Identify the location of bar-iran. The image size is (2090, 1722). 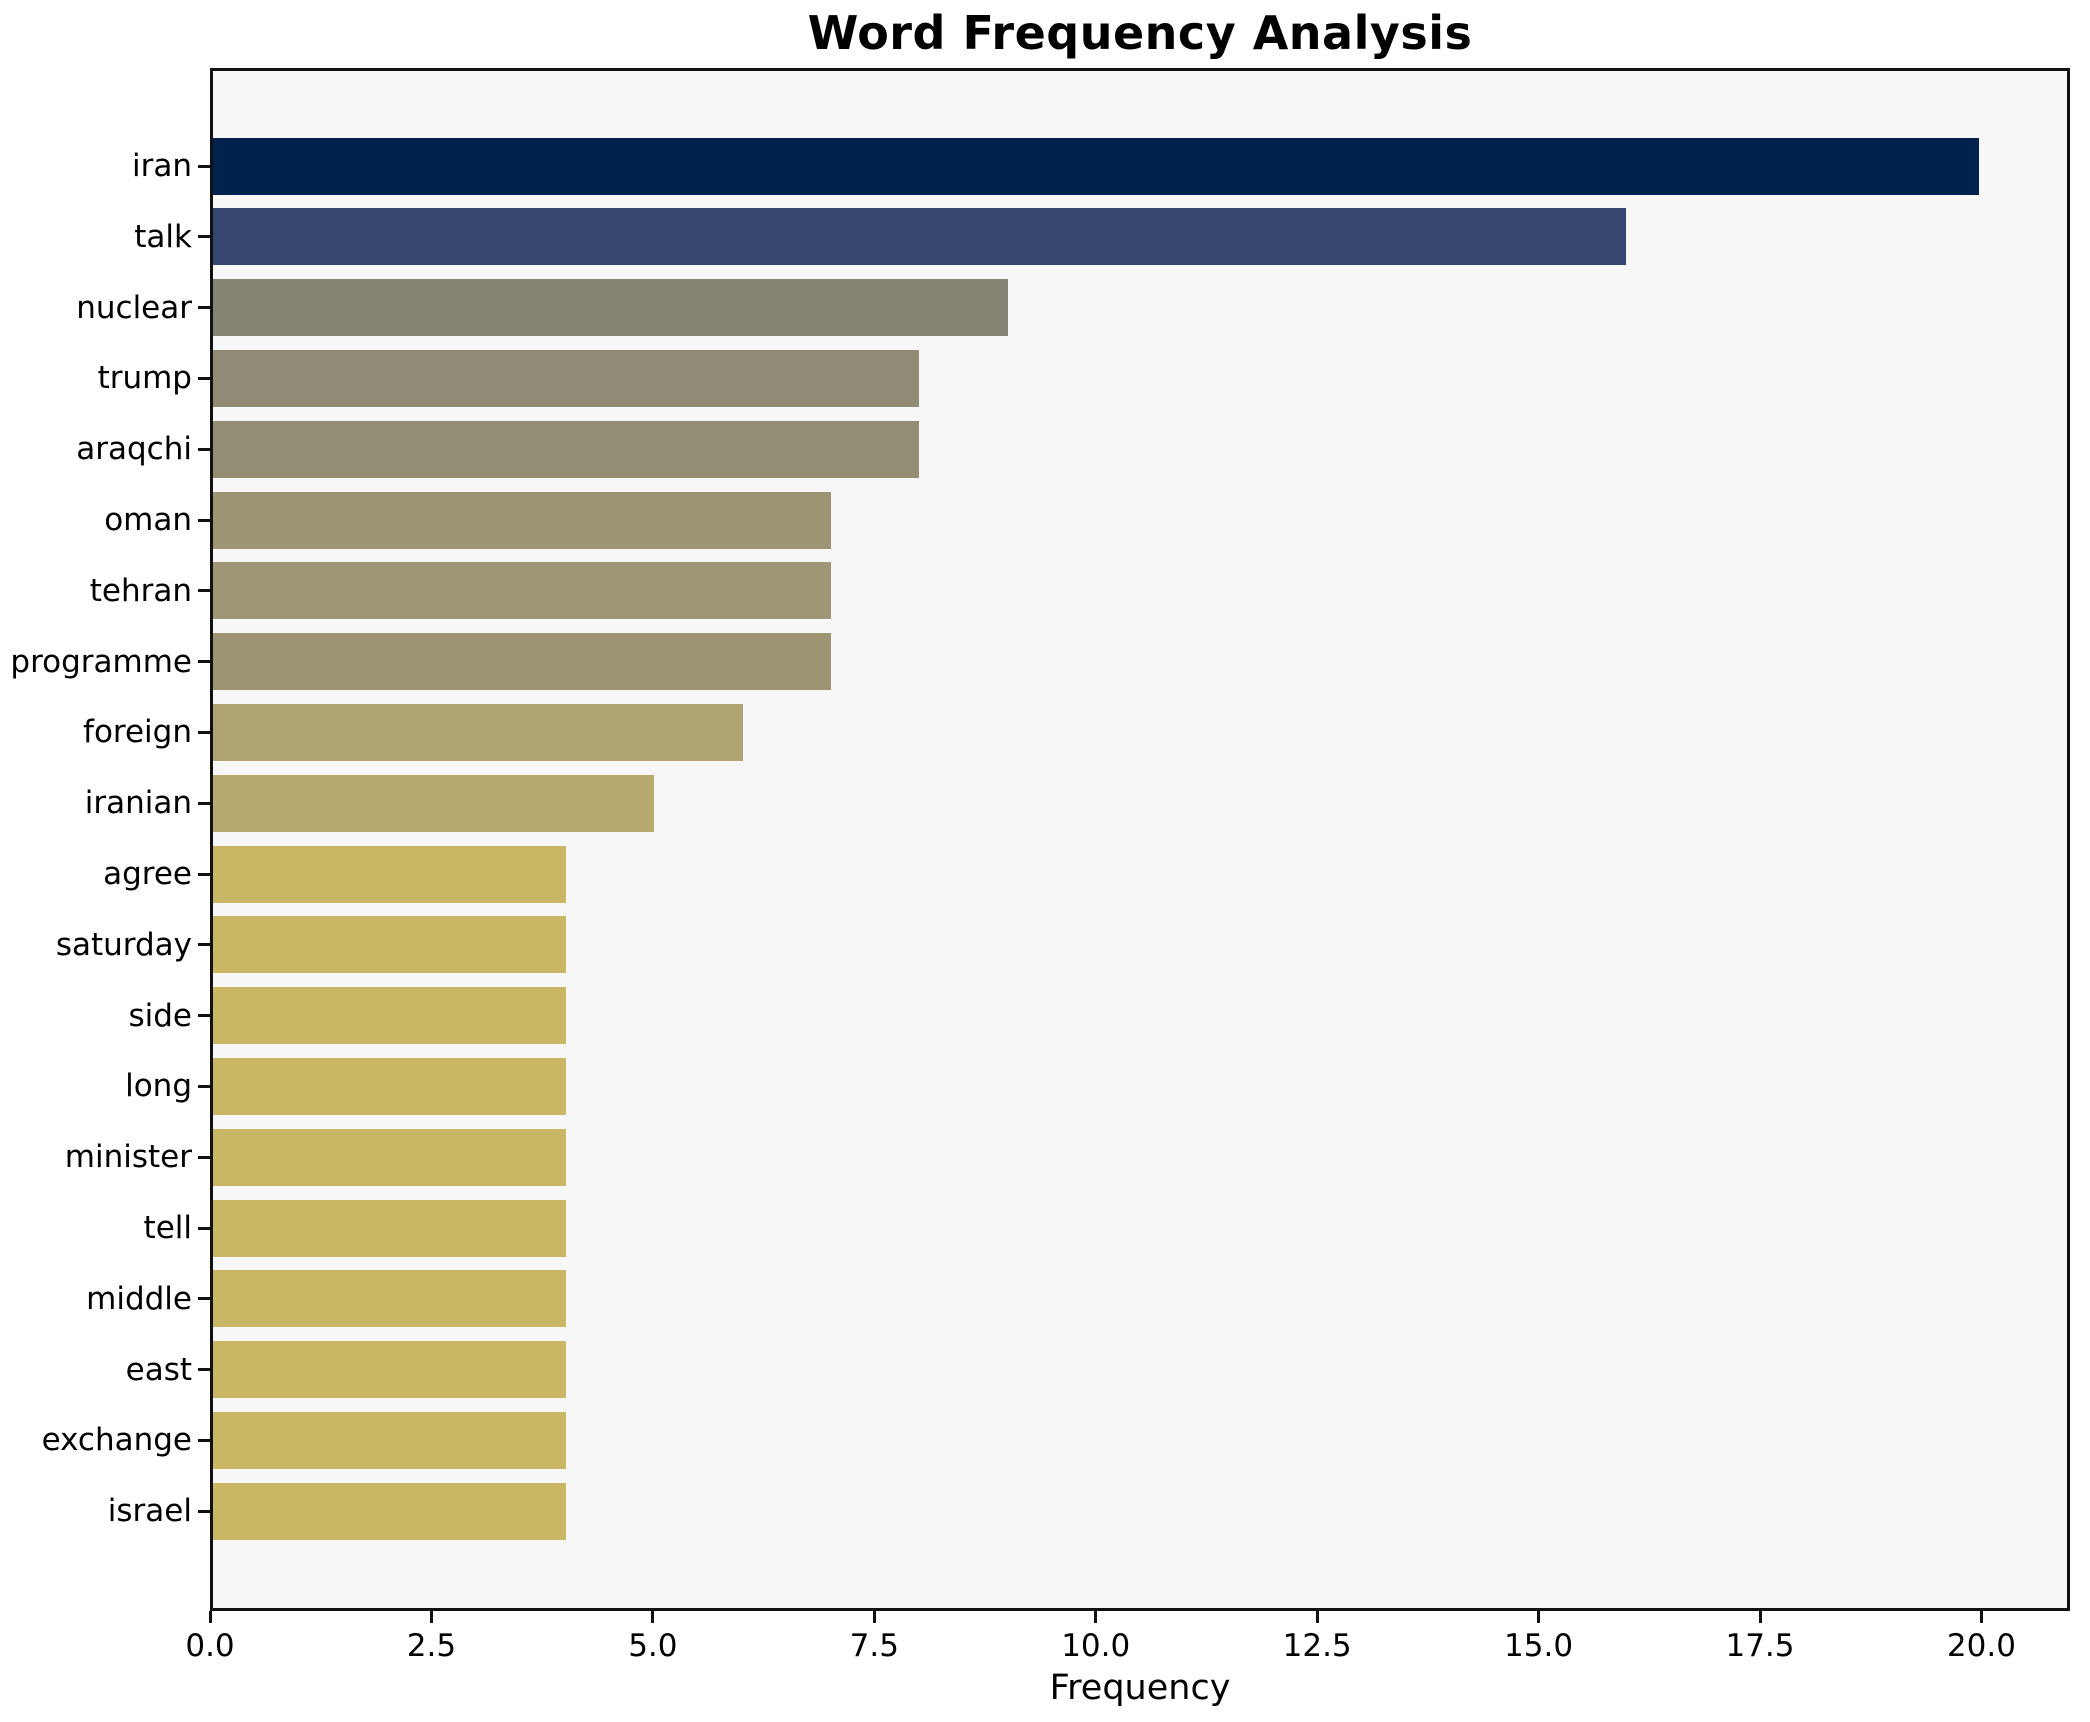
(1096, 166).